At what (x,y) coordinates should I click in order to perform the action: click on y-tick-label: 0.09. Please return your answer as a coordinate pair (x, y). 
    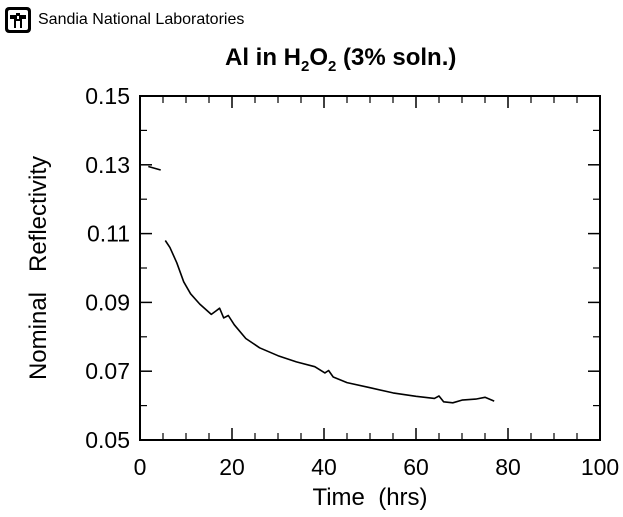
    Looking at the image, I should click on (107, 302).